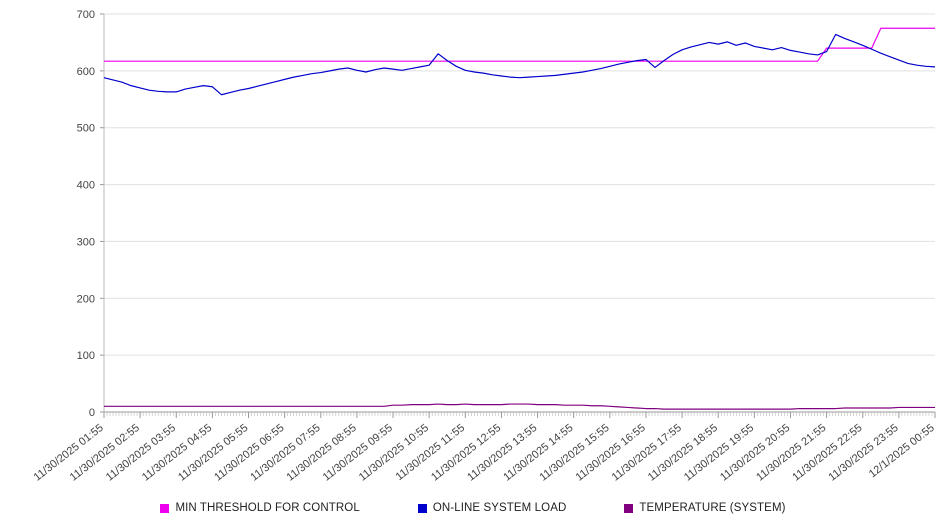  What do you see at coordinates (712, 508) in the screenshot?
I see `legend-label: TEMPERATURE (SYSTEM)` at bounding box center [712, 508].